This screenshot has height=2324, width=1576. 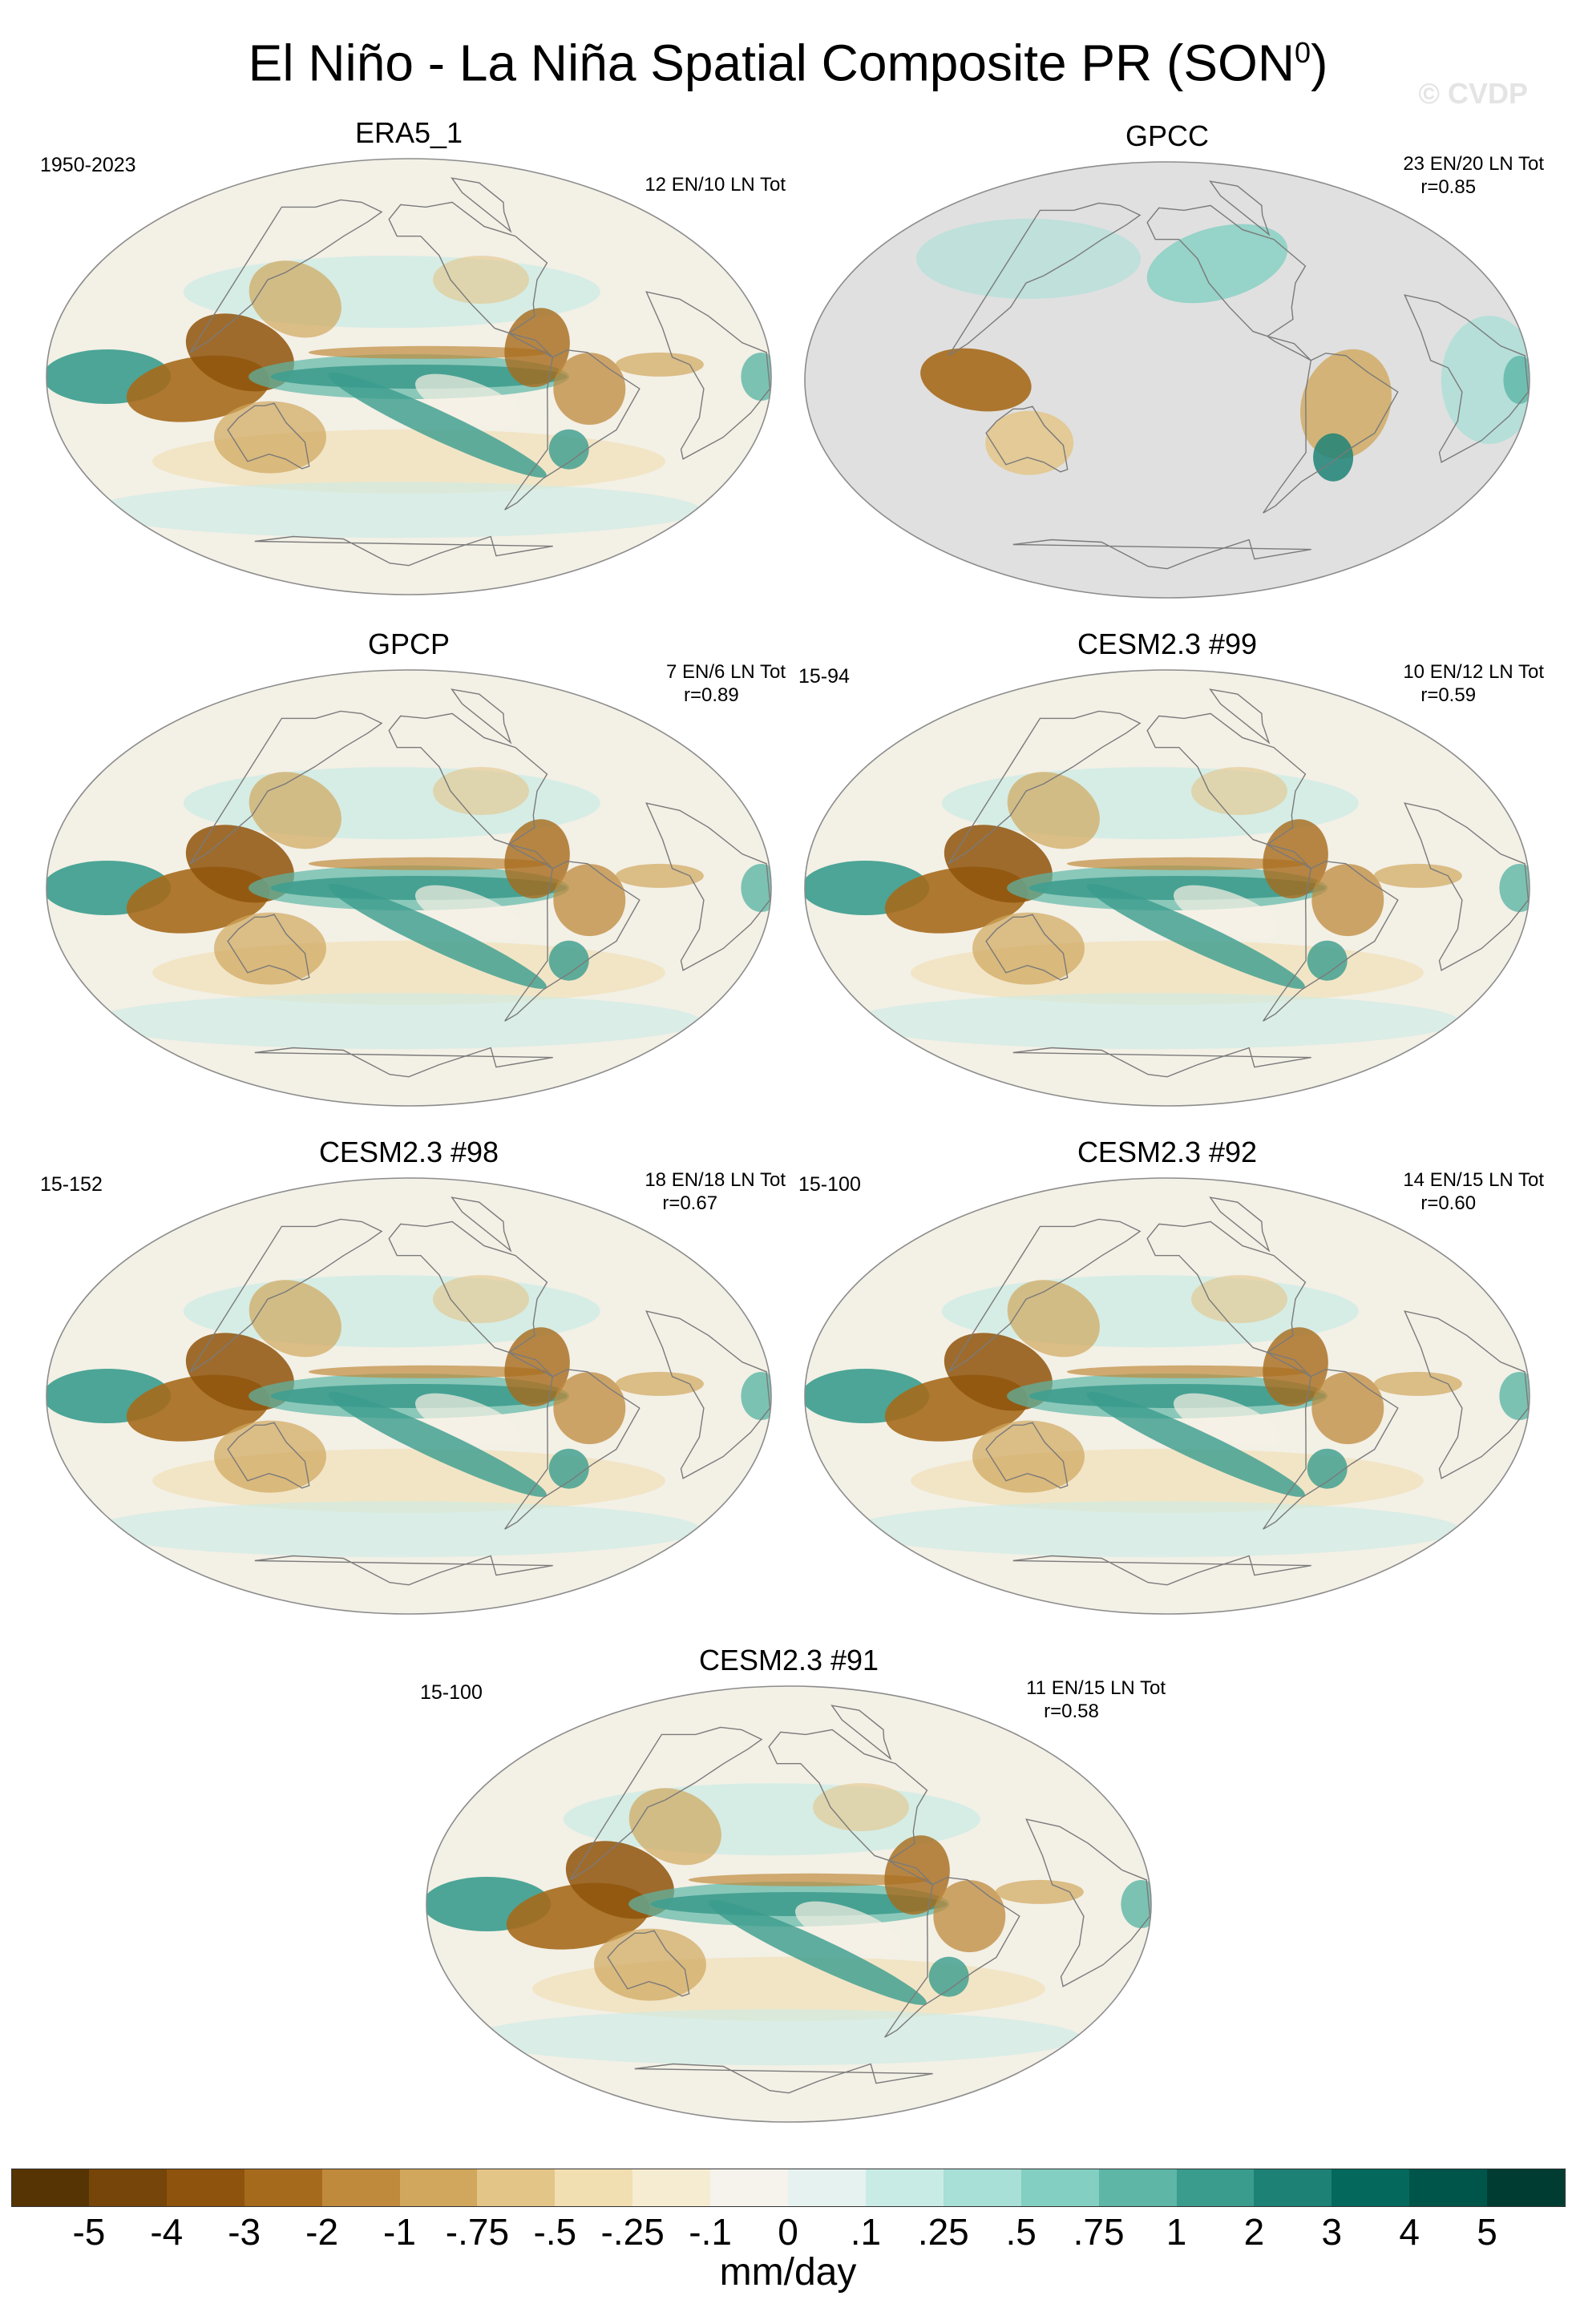 What do you see at coordinates (477, 2232) in the screenshot?
I see `colorbar-tick-label: -.75` at bounding box center [477, 2232].